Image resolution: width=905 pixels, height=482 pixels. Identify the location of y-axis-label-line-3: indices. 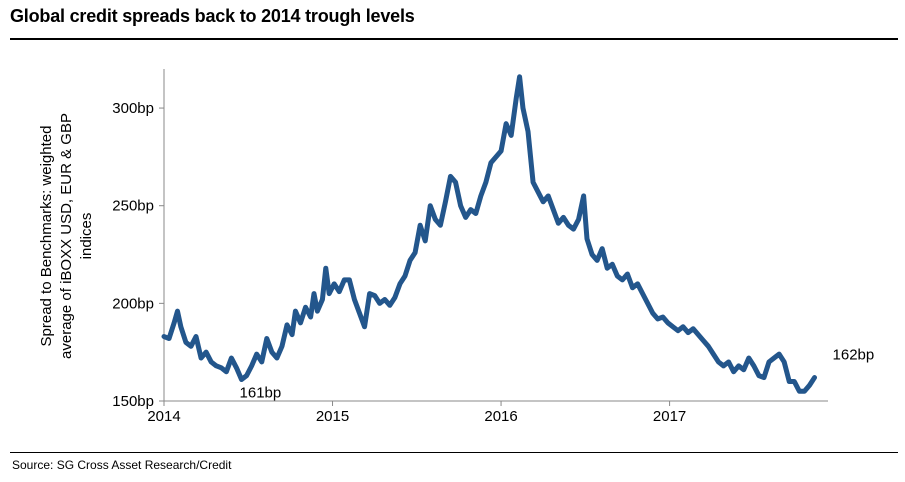
(86, 236).